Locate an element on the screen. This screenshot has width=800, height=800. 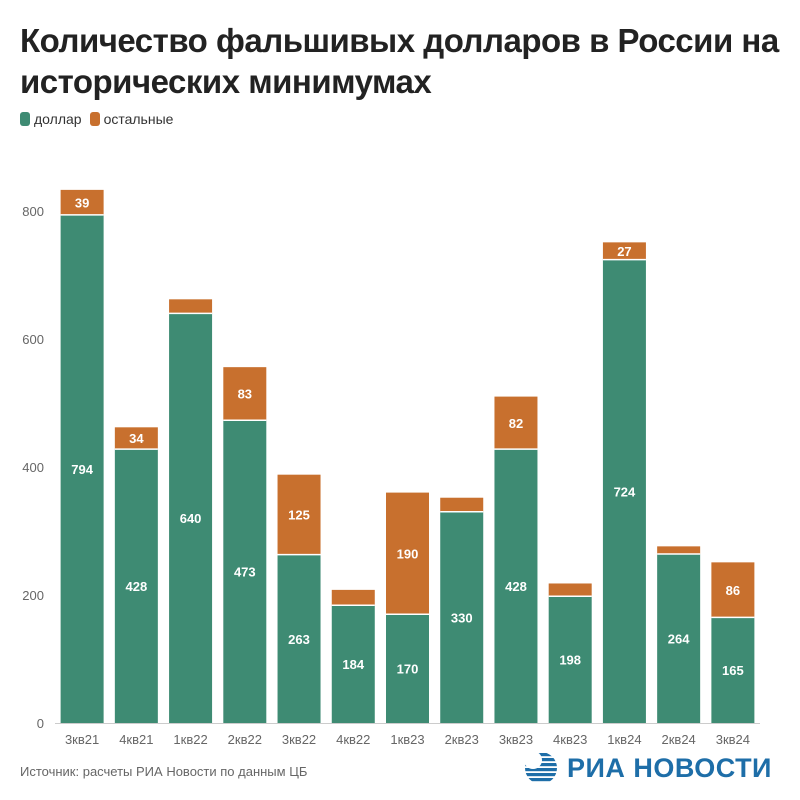
legend-swatch-other is located at coordinates (94, 119).